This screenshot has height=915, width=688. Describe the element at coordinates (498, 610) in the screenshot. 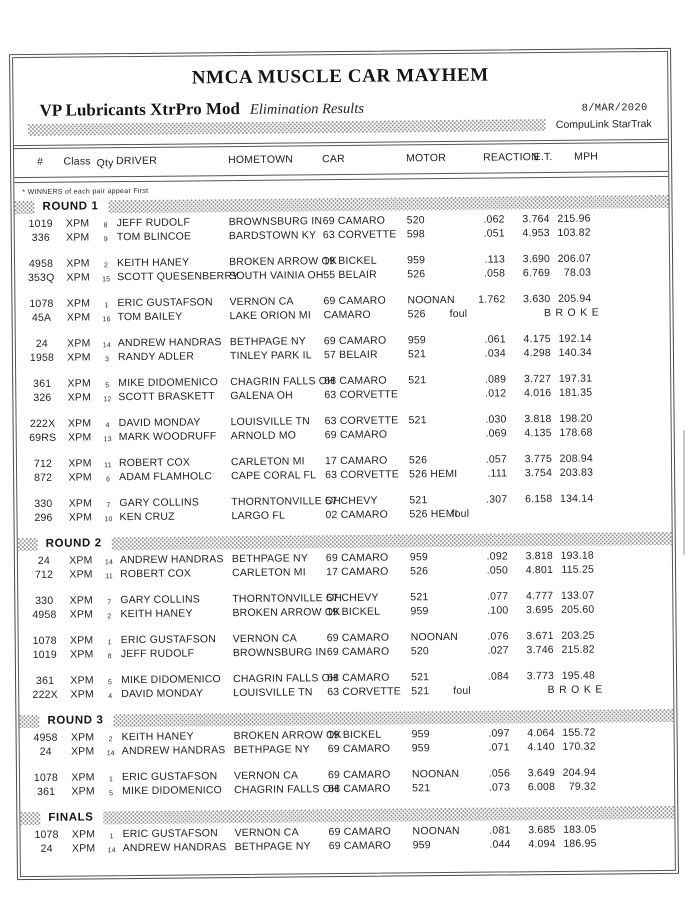

I see `cell-reaction: .100` at that location.